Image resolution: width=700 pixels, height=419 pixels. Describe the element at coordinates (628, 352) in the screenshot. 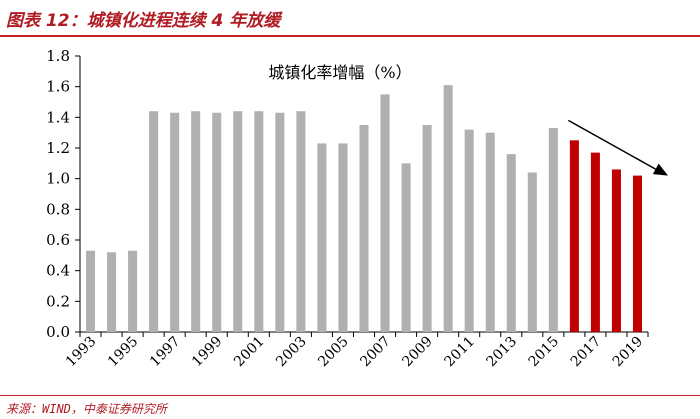

I see `x-tick-label: 2019` at that location.